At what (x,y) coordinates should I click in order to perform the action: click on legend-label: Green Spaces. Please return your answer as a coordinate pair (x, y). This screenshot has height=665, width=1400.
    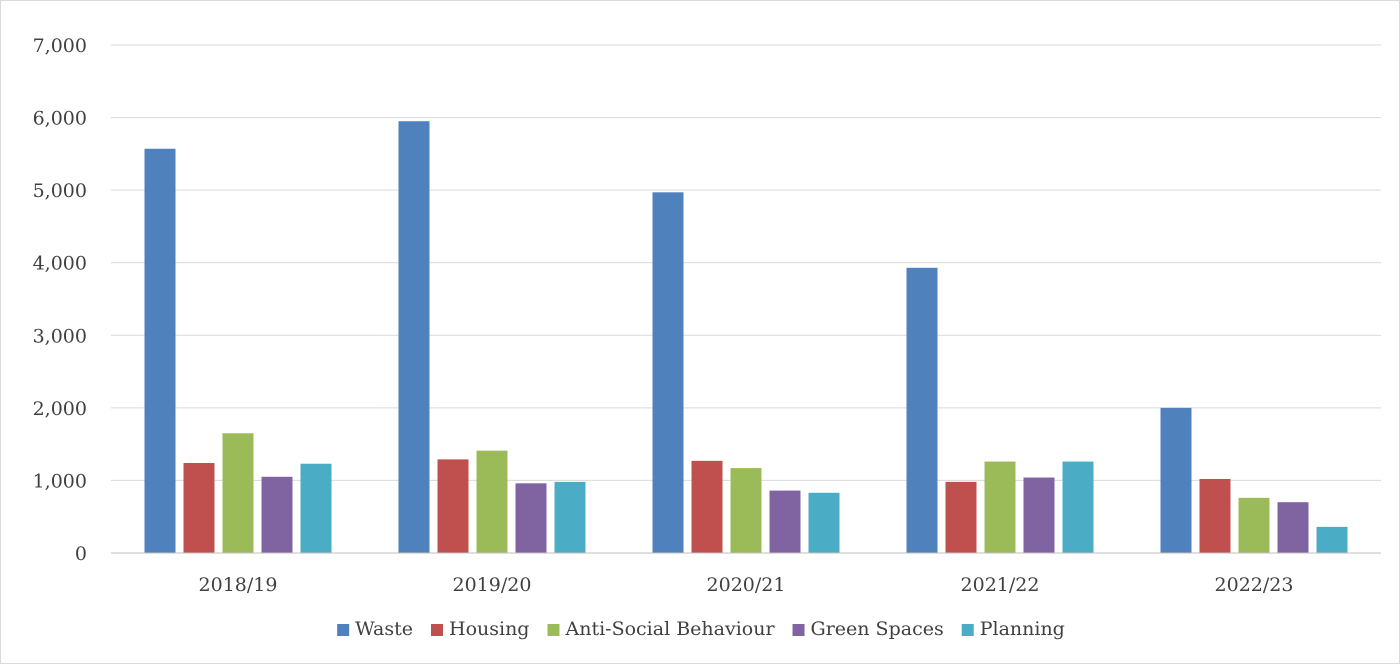
    Looking at the image, I should click on (877, 629).